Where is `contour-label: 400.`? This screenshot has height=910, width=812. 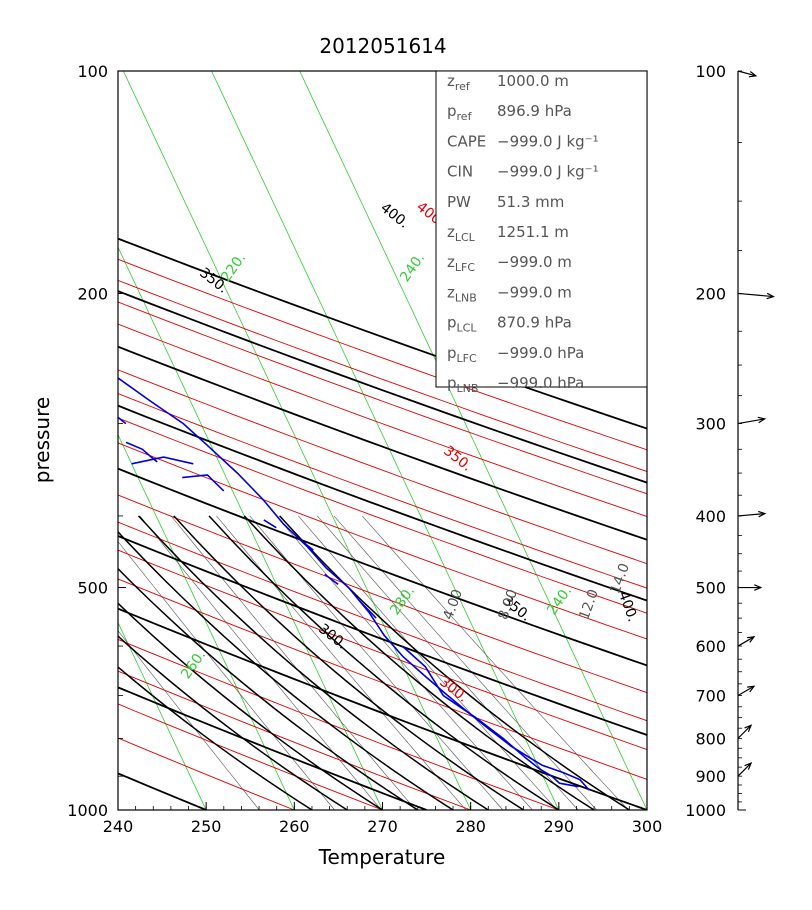
contour-label: 400. is located at coordinates (394, 216).